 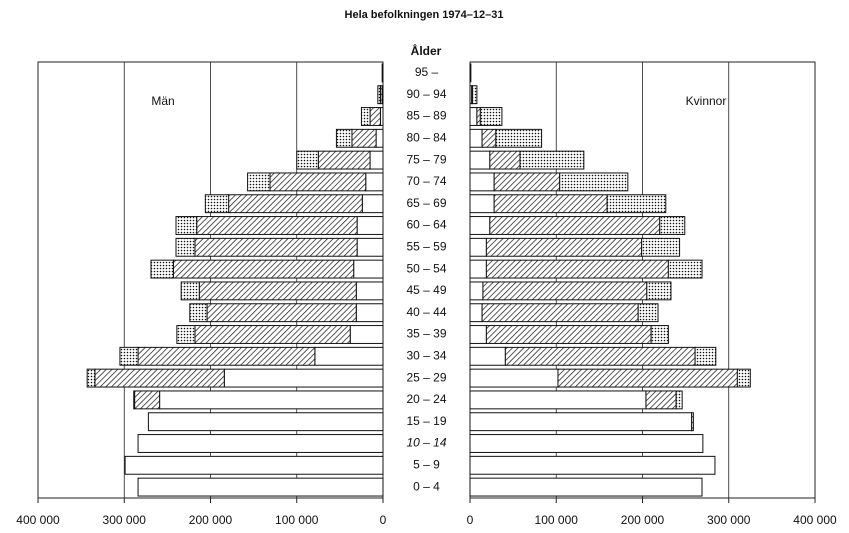 I want to click on age-label: 55 – 59, so click(x=426, y=246).